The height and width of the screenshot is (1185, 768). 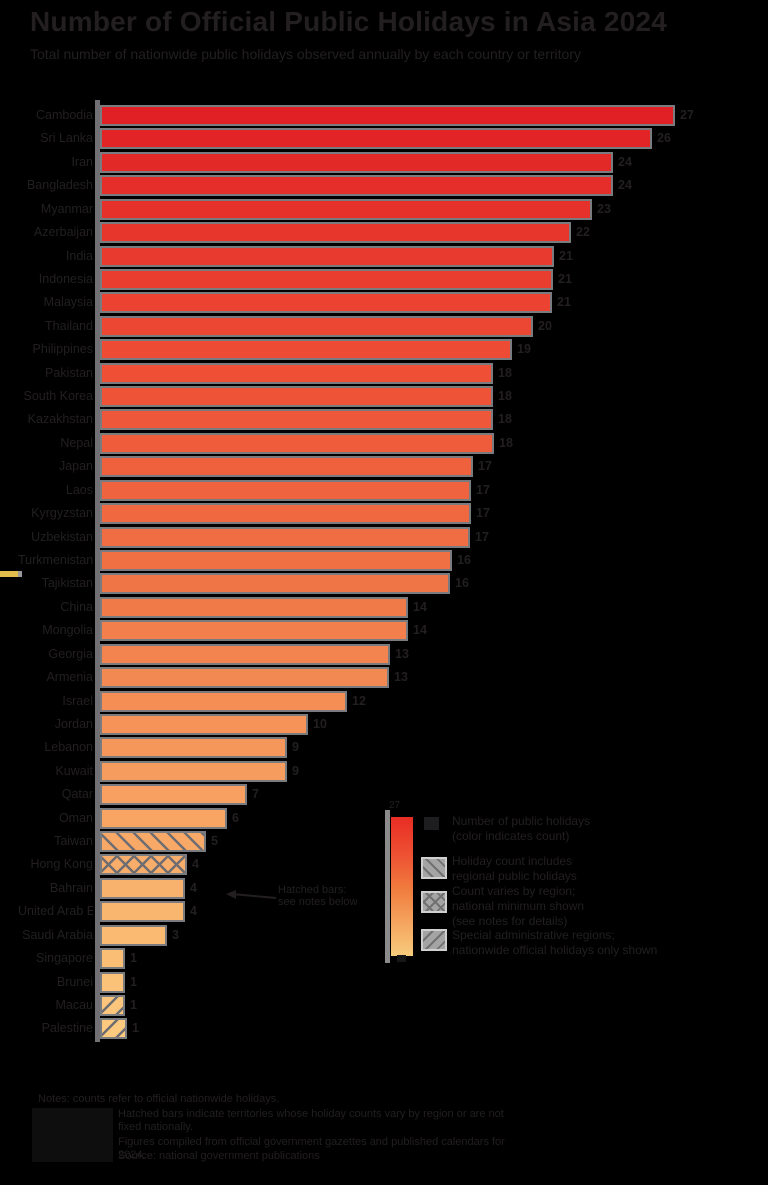 I want to click on row-label: Malaysia, so click(x=68, y=302).